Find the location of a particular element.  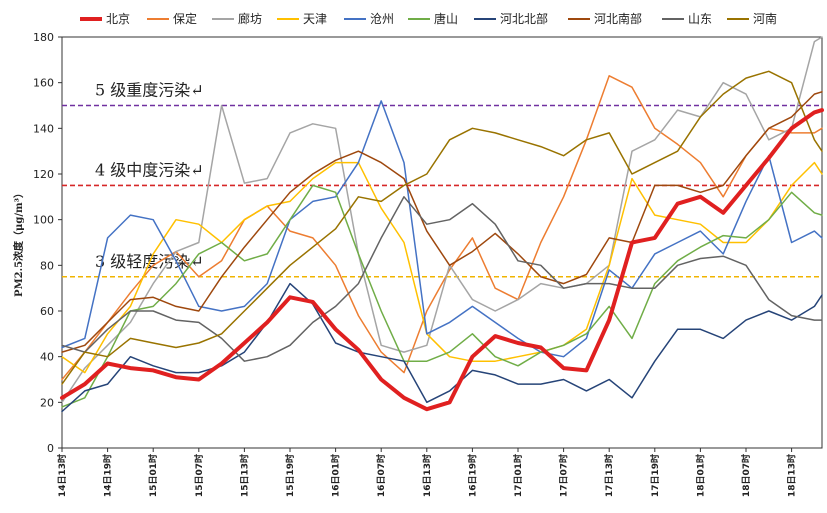

legend-entry-label: 沧州 is located at coordinates (382, 18).